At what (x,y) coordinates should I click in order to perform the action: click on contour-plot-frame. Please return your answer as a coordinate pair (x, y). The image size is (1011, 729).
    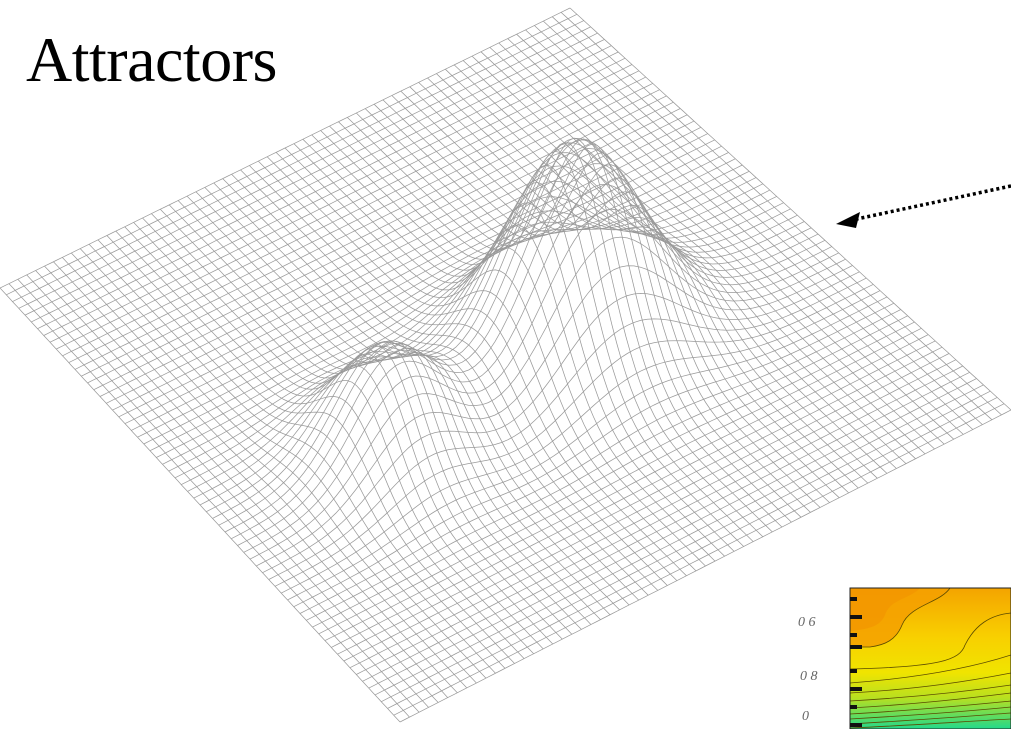
    Looking at the image, I should click on (930, 658).